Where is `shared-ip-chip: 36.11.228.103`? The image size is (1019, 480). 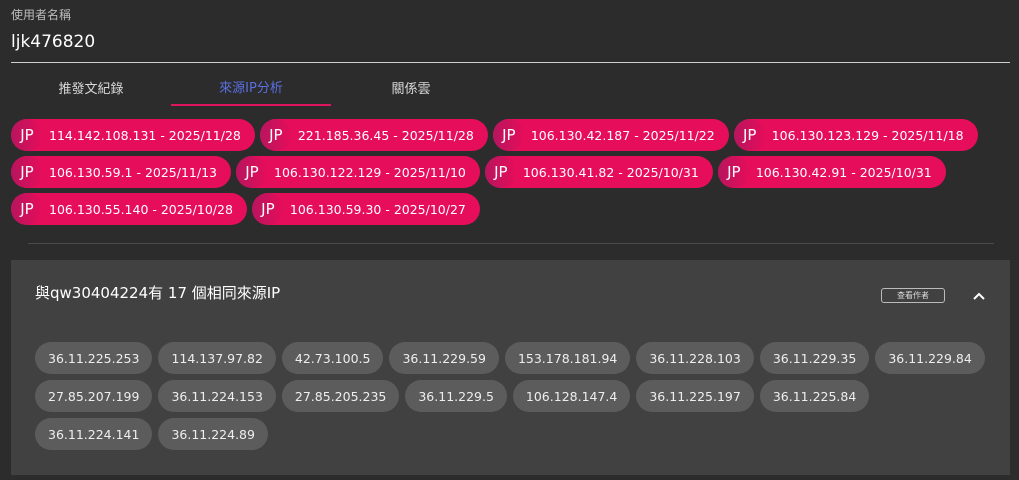
shared-ip-chip: 36.11.228.103 is located at coordinates (695, 358).